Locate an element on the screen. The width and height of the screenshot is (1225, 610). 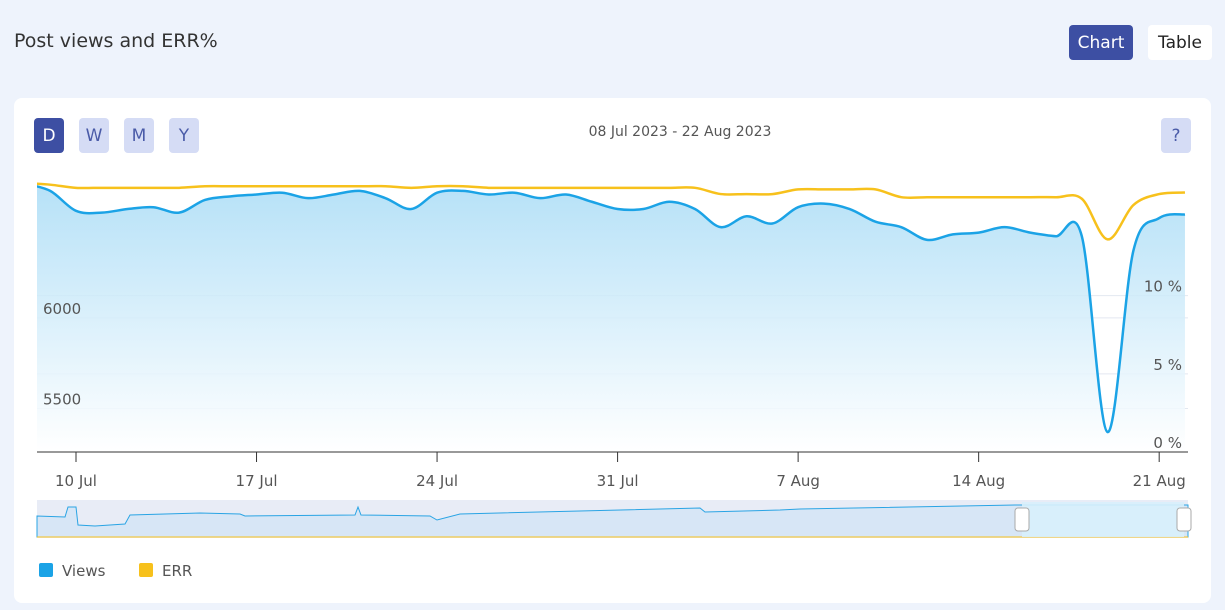
y2-tick-label: 0 % is located at coordinates (1167, 443).